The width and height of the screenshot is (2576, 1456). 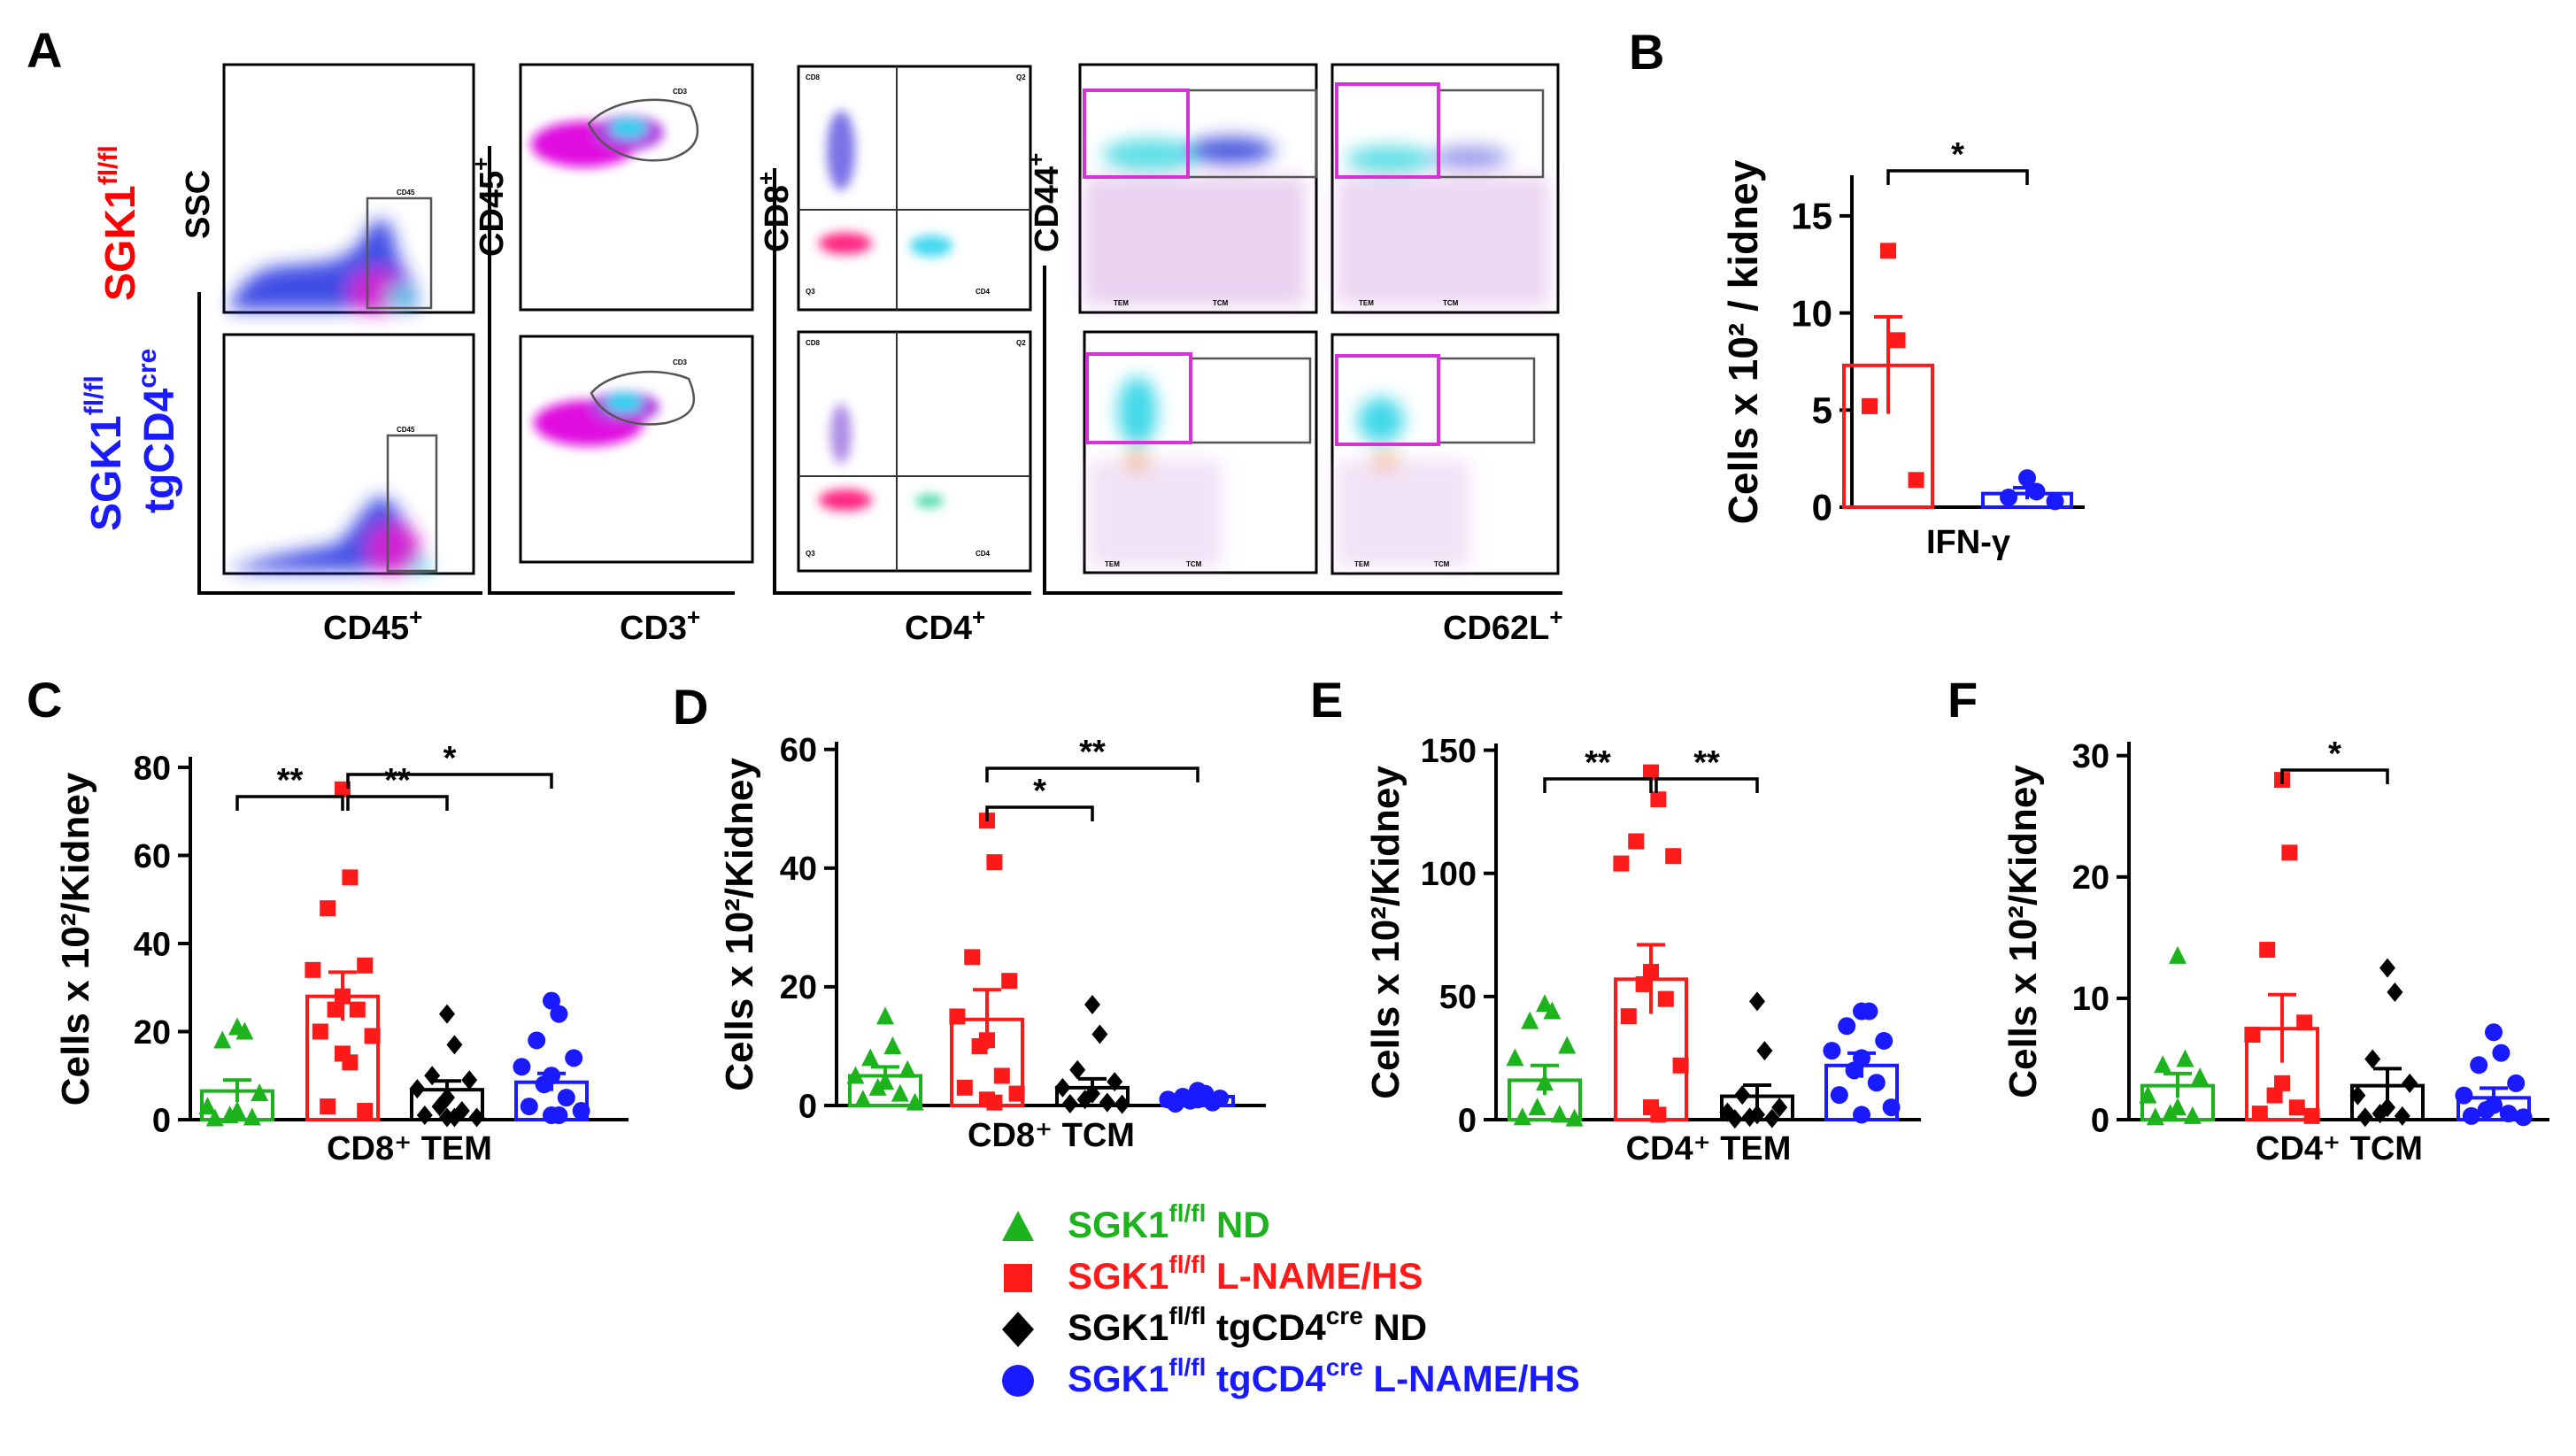 I want to click on row2-label-main: SGK1, so click(x=106, y=473).